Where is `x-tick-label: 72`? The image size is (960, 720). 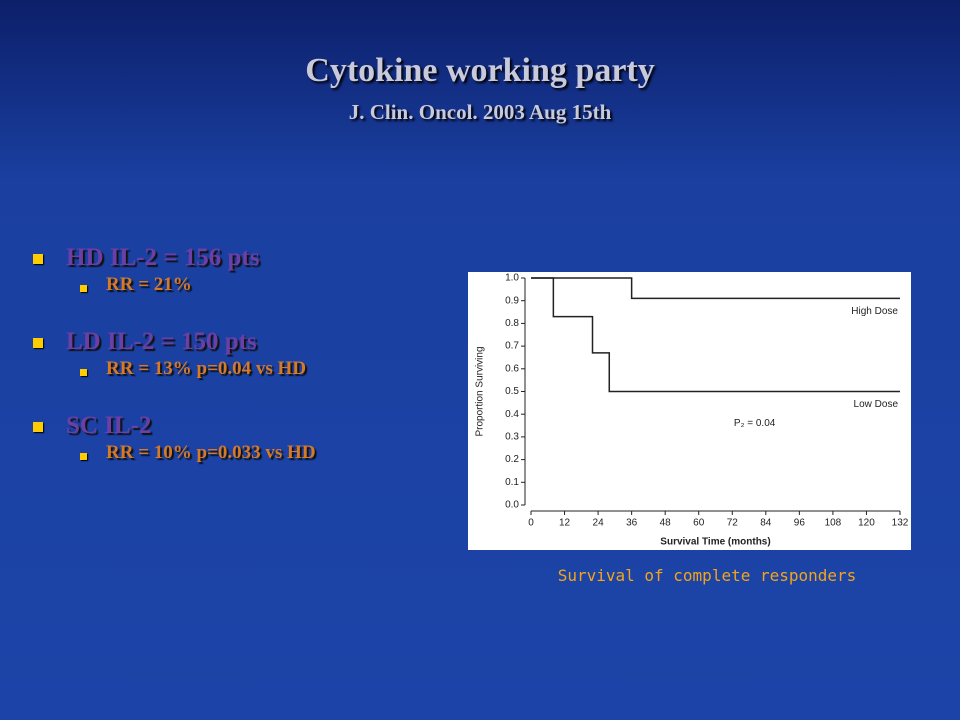
x-tick-label: 72 is located at coordinates (733, 523).